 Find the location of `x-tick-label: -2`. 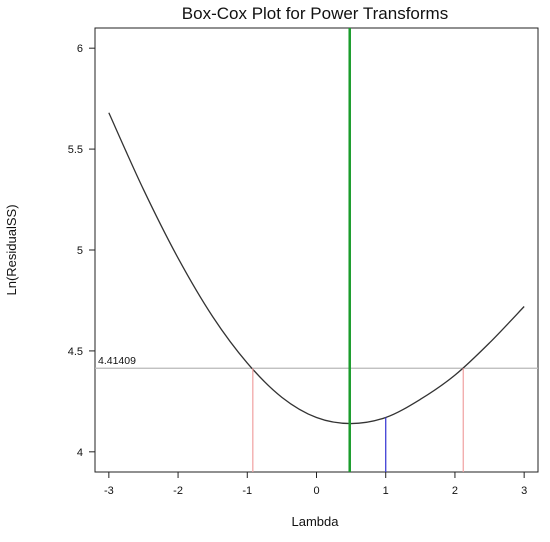

x-tick-label: -2 is located at coordinates (178, 491).